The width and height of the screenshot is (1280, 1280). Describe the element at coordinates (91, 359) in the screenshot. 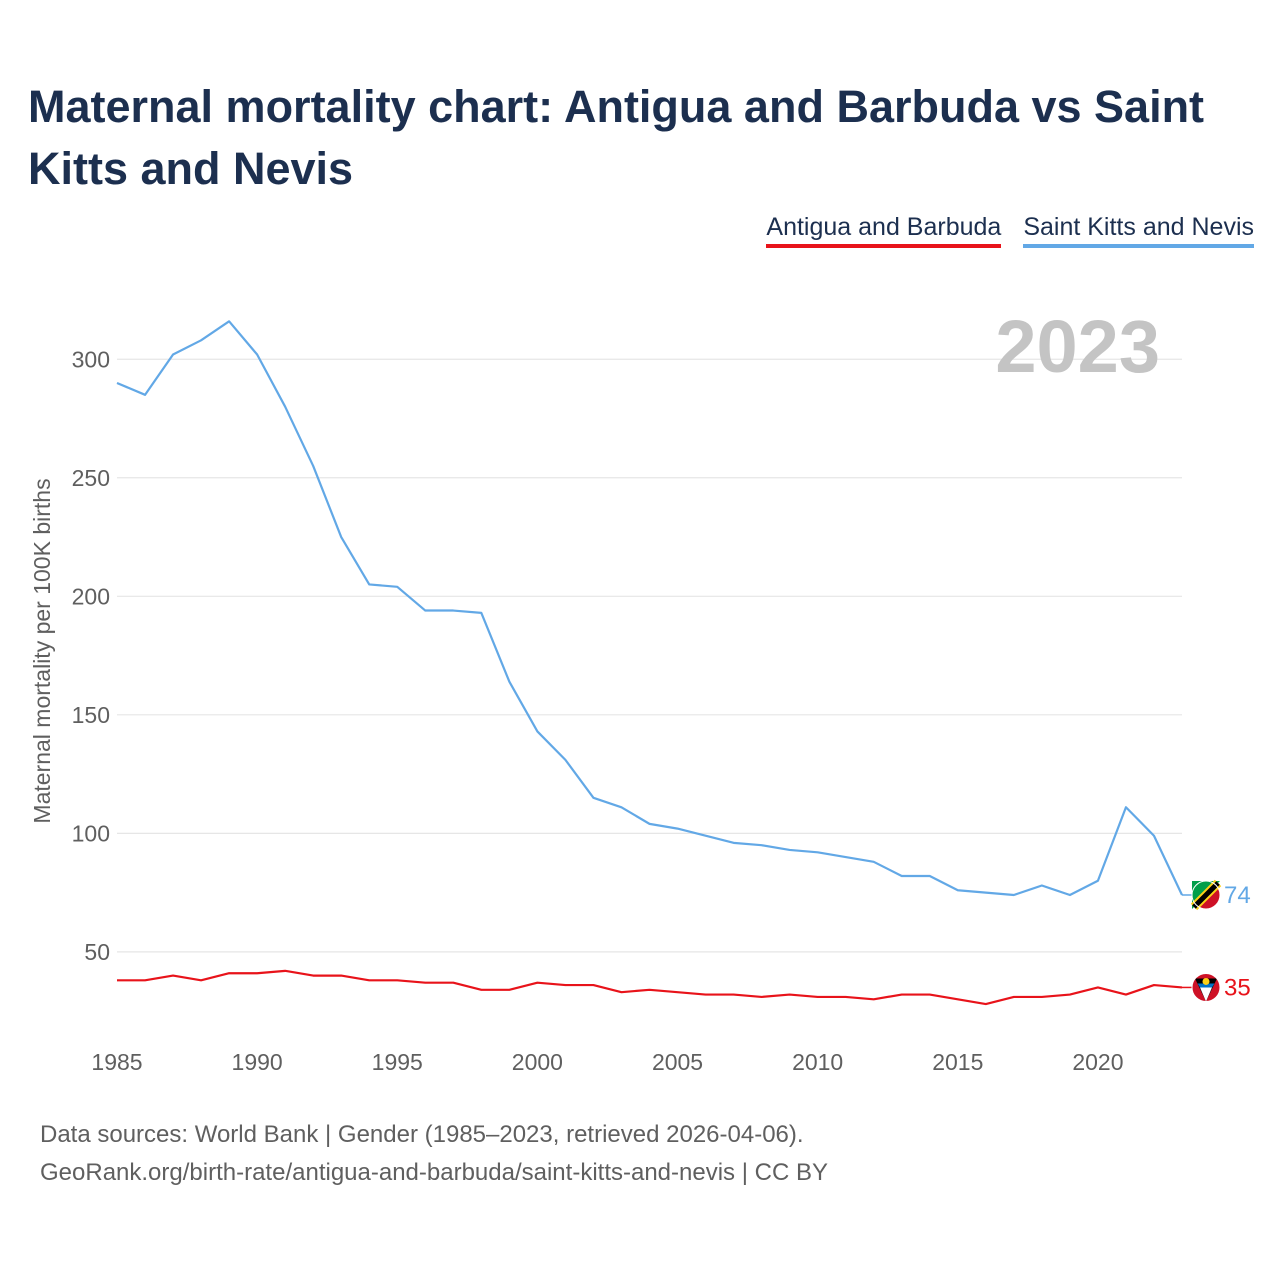

I see `y-tick-300: 300` at that location.